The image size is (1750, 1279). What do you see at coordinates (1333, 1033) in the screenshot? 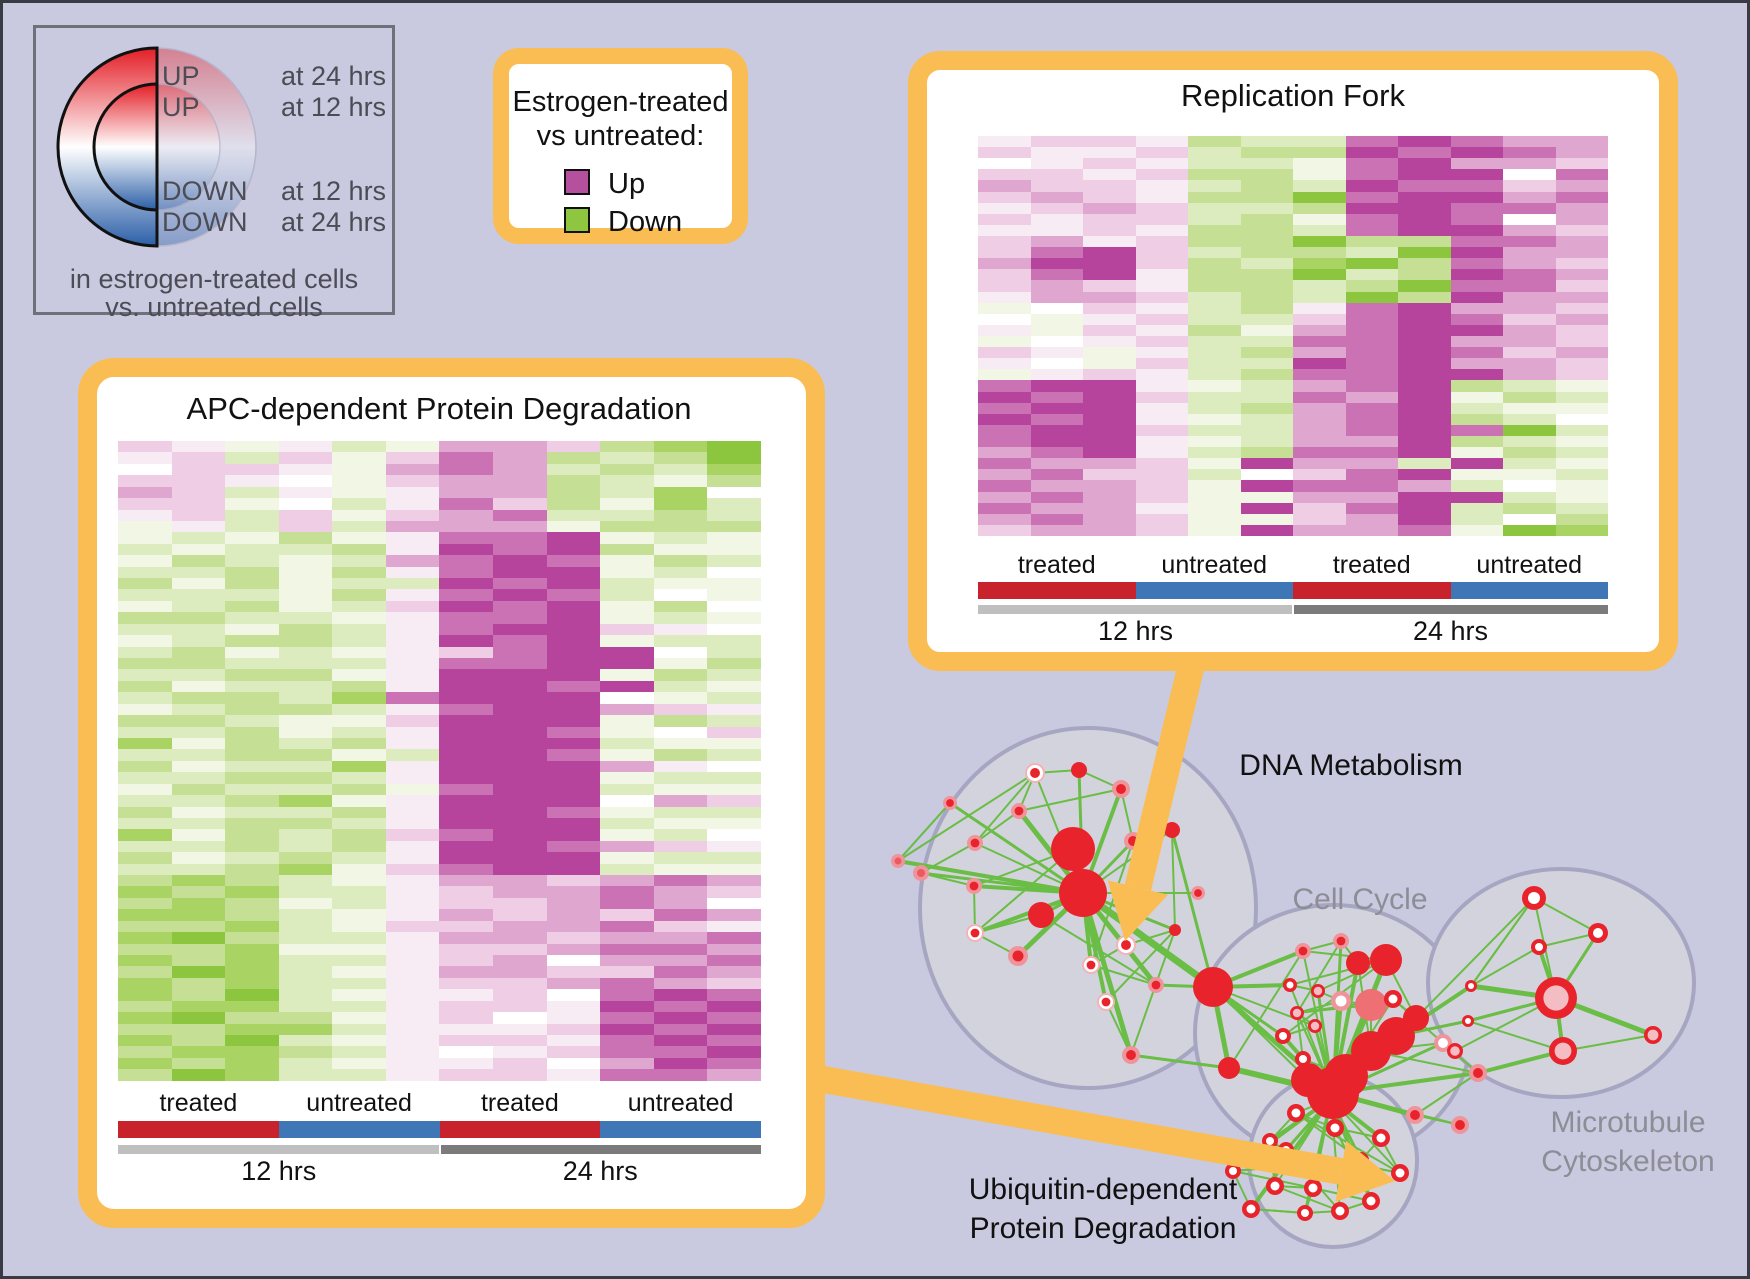
I see `cluster-bubble-cell-cycle` at bounding box center [1333, 1033].